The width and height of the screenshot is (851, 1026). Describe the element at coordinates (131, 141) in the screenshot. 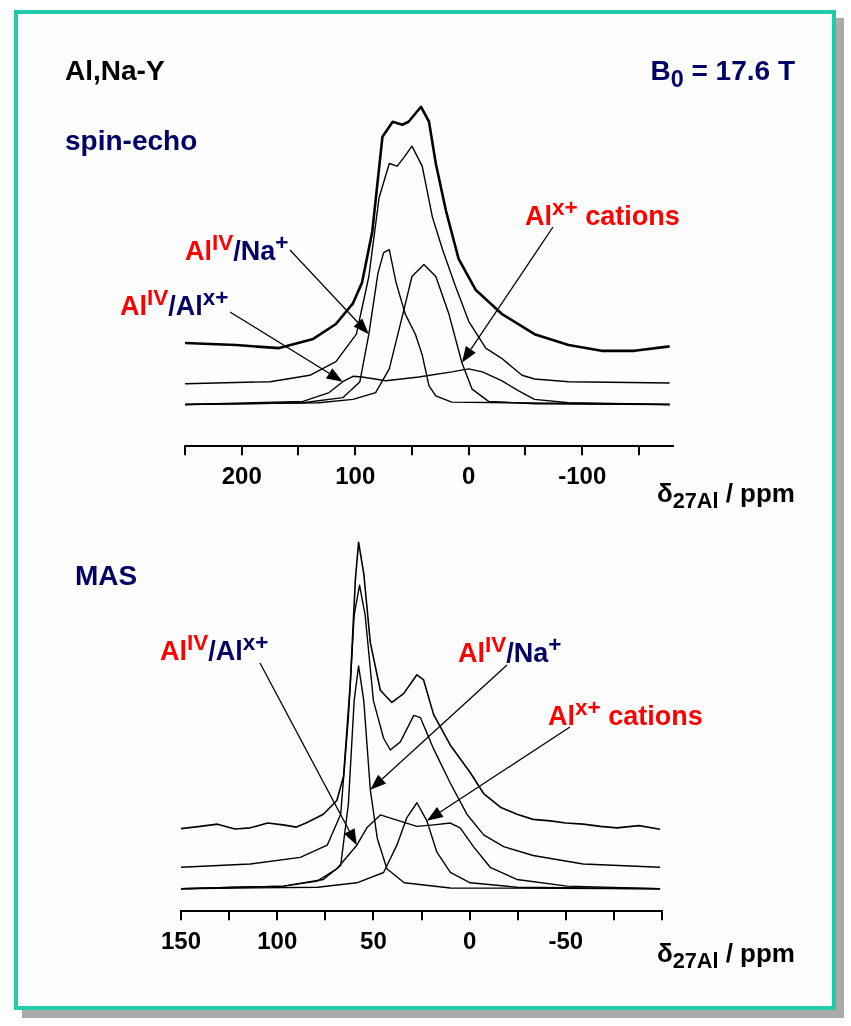

I see `text: spin-echo` at that location.